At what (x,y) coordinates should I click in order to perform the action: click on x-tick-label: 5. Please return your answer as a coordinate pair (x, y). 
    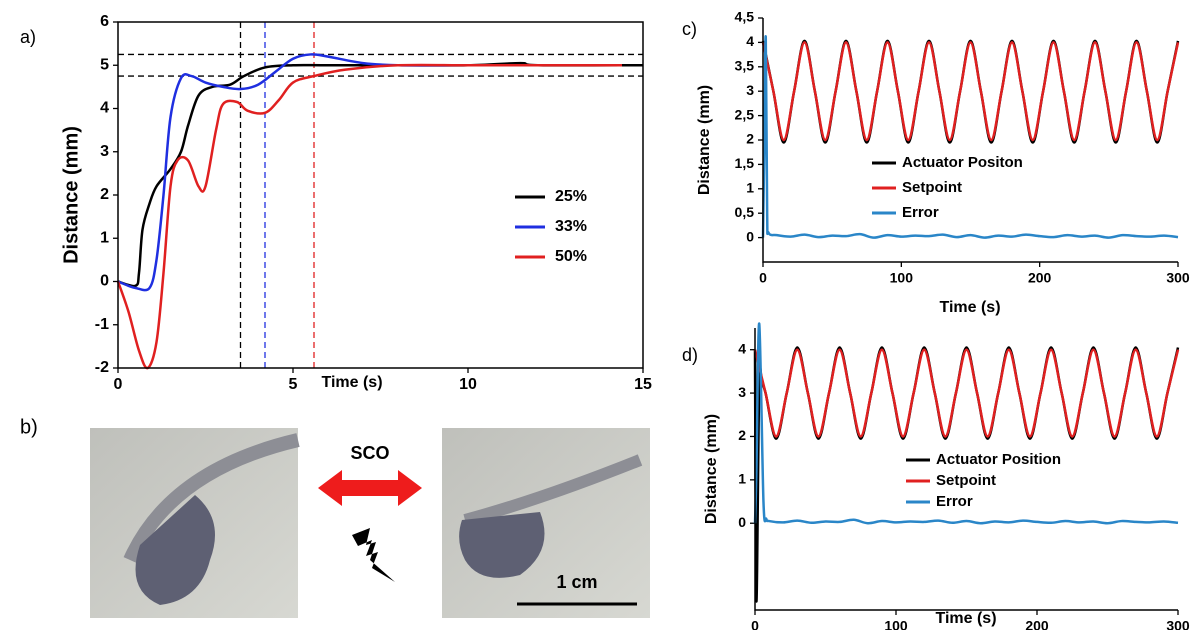
    Looking at the image, I should click on (293, 384).